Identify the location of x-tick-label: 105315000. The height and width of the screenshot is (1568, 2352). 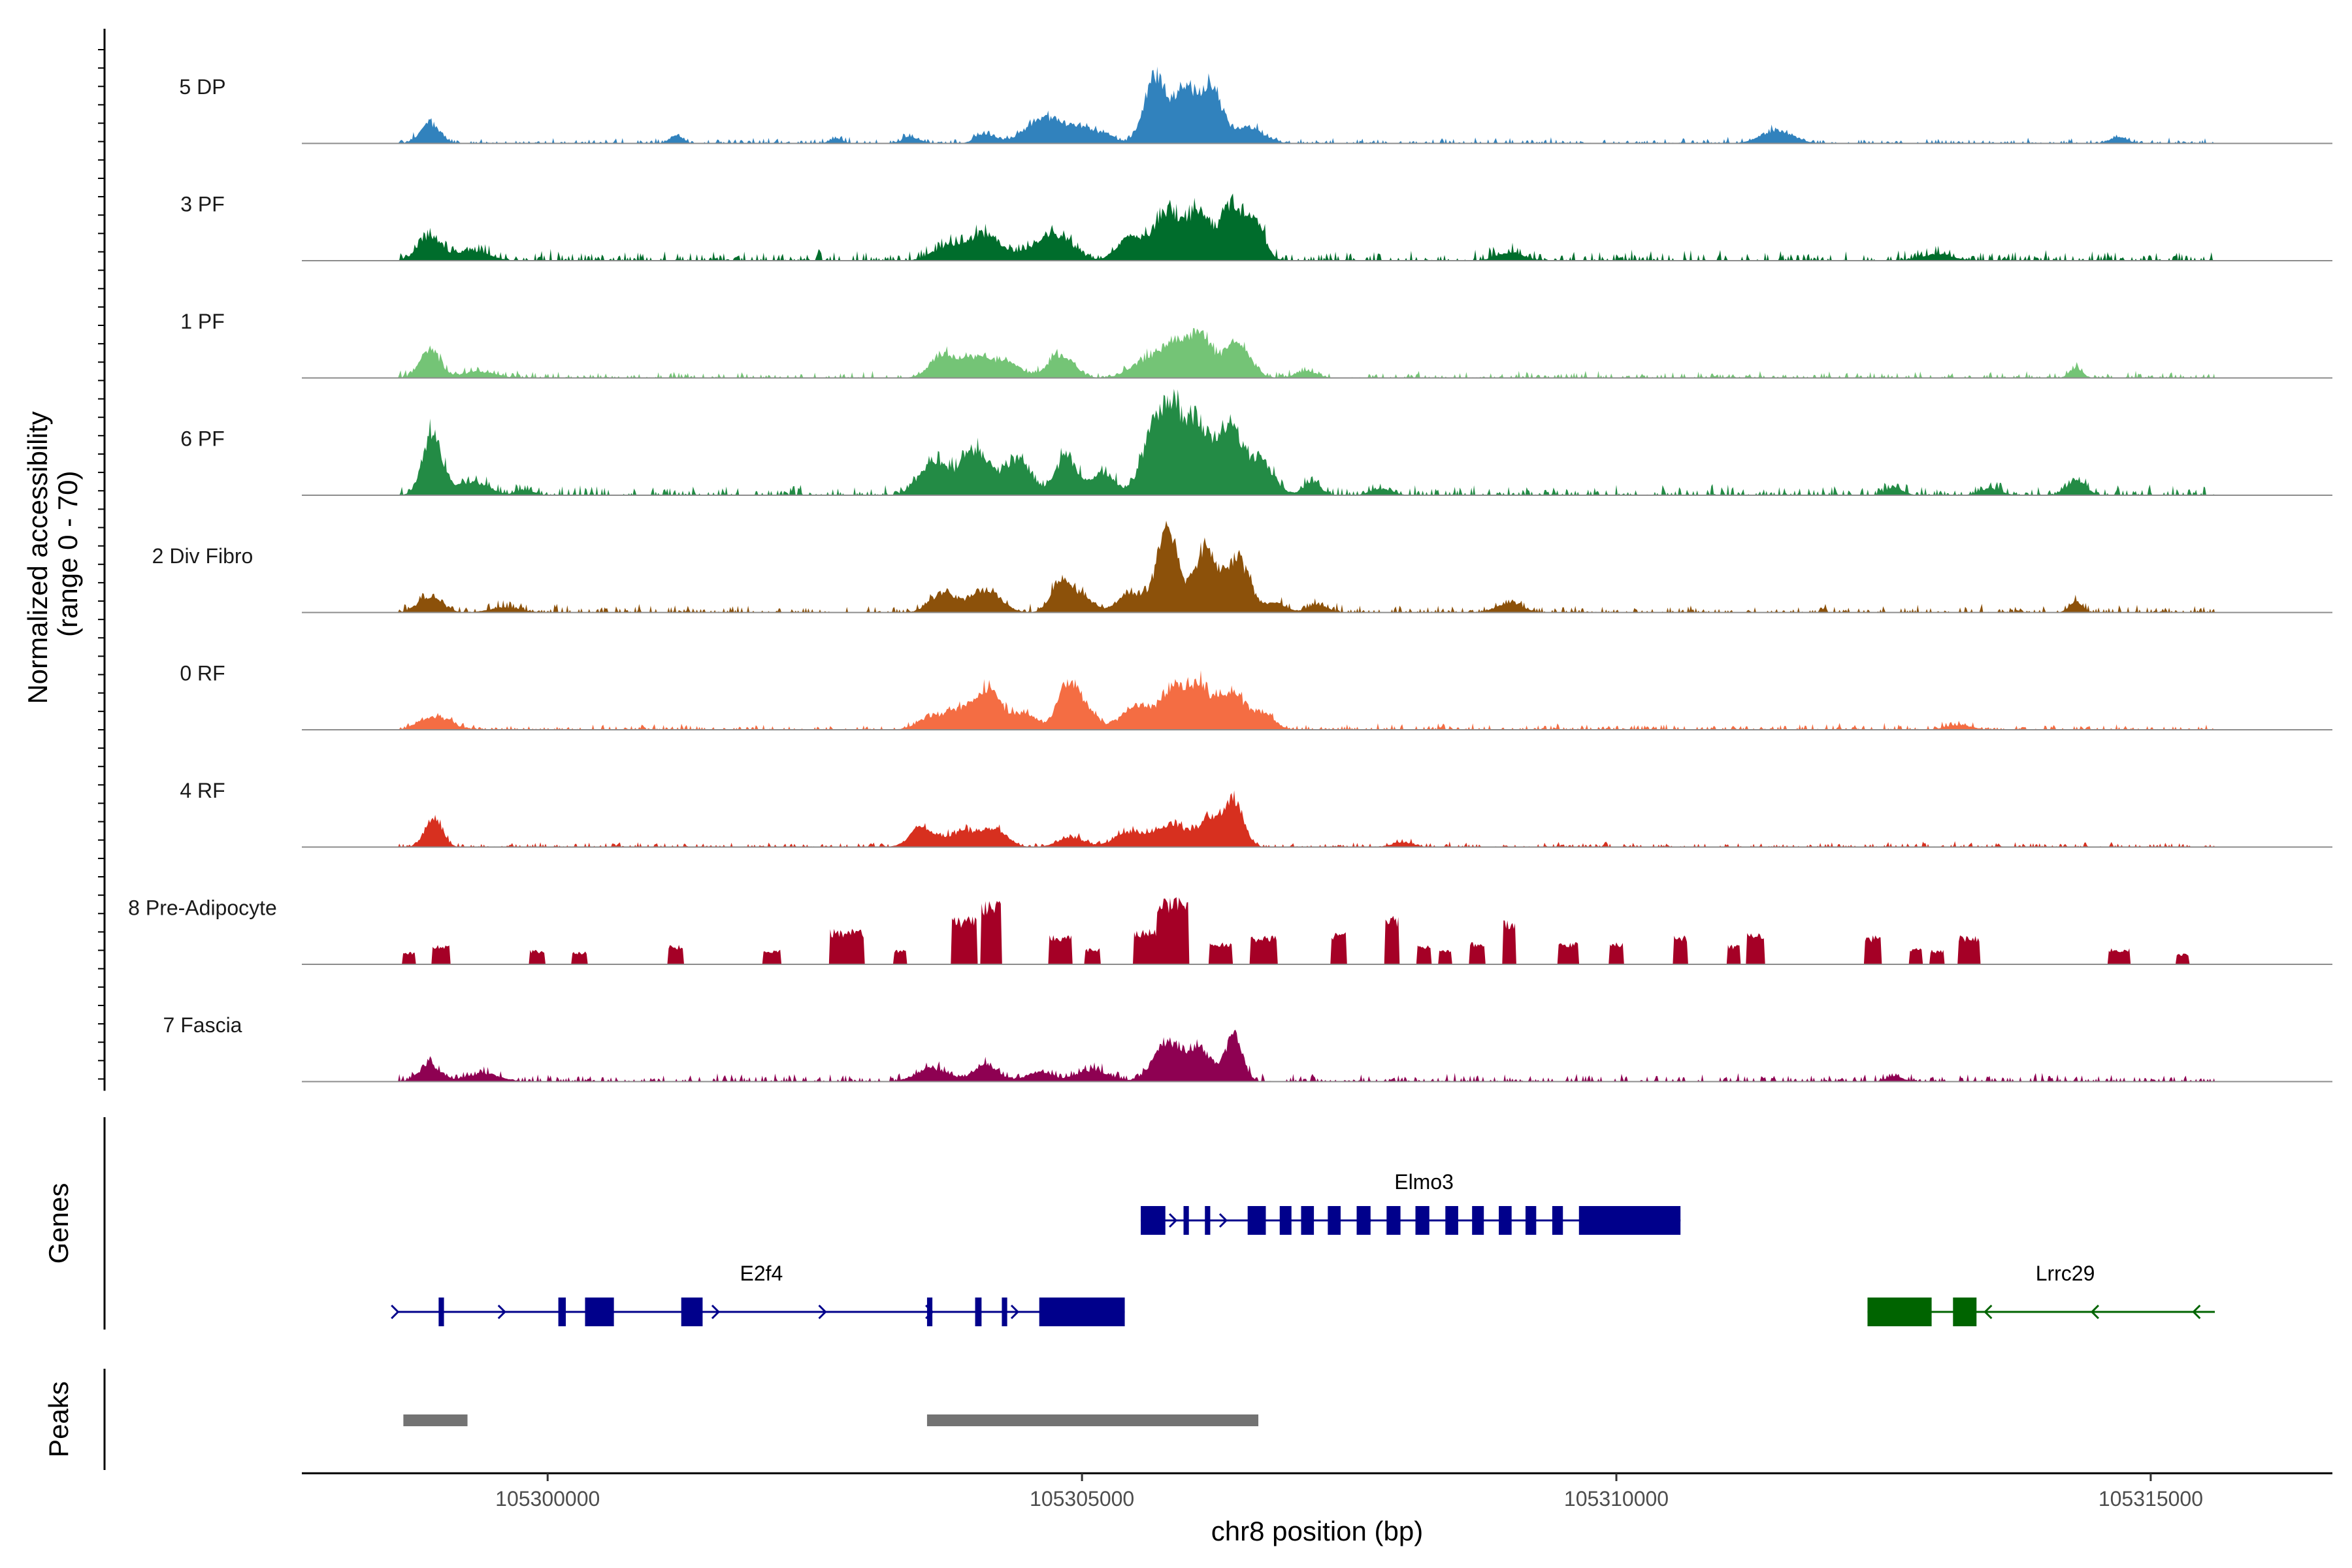
(2151, 1499).